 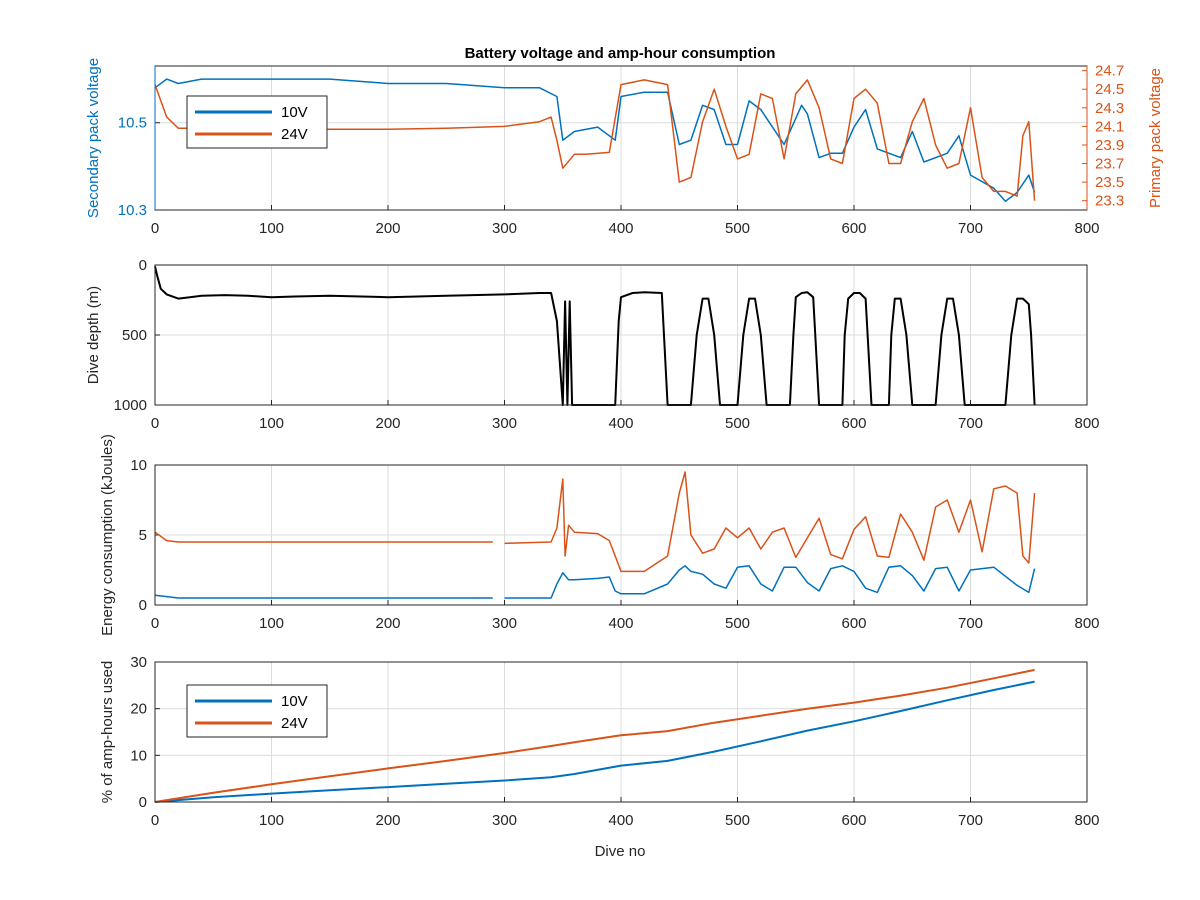 I want to click on y-right-tick-label: 23.3, so click(x=1109, y=201).